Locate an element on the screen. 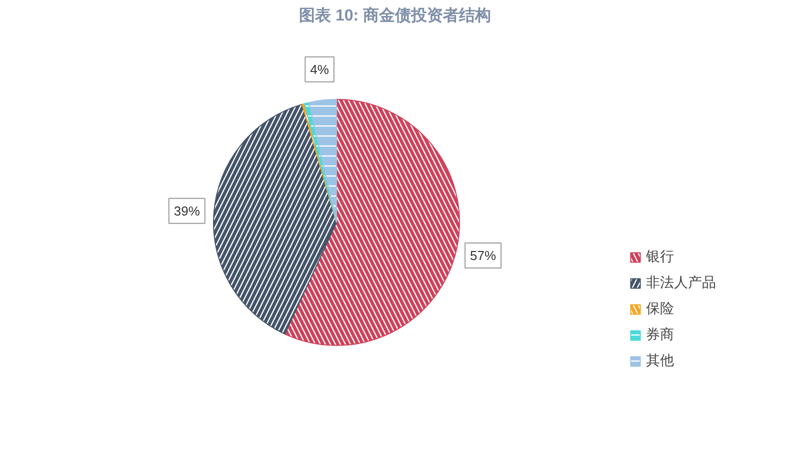 This screenshot has height=460, width=789. legend-label: 其他 is located at coordinates (660, 361).